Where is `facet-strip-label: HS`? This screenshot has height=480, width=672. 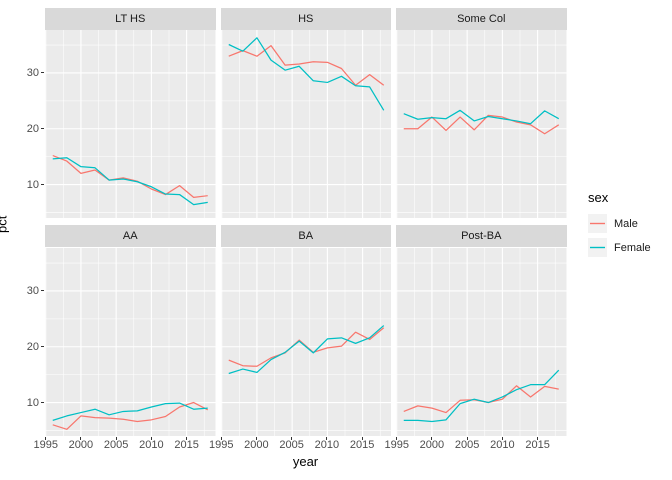 facet-strip-label: HS is located at coordinates (305, 19).